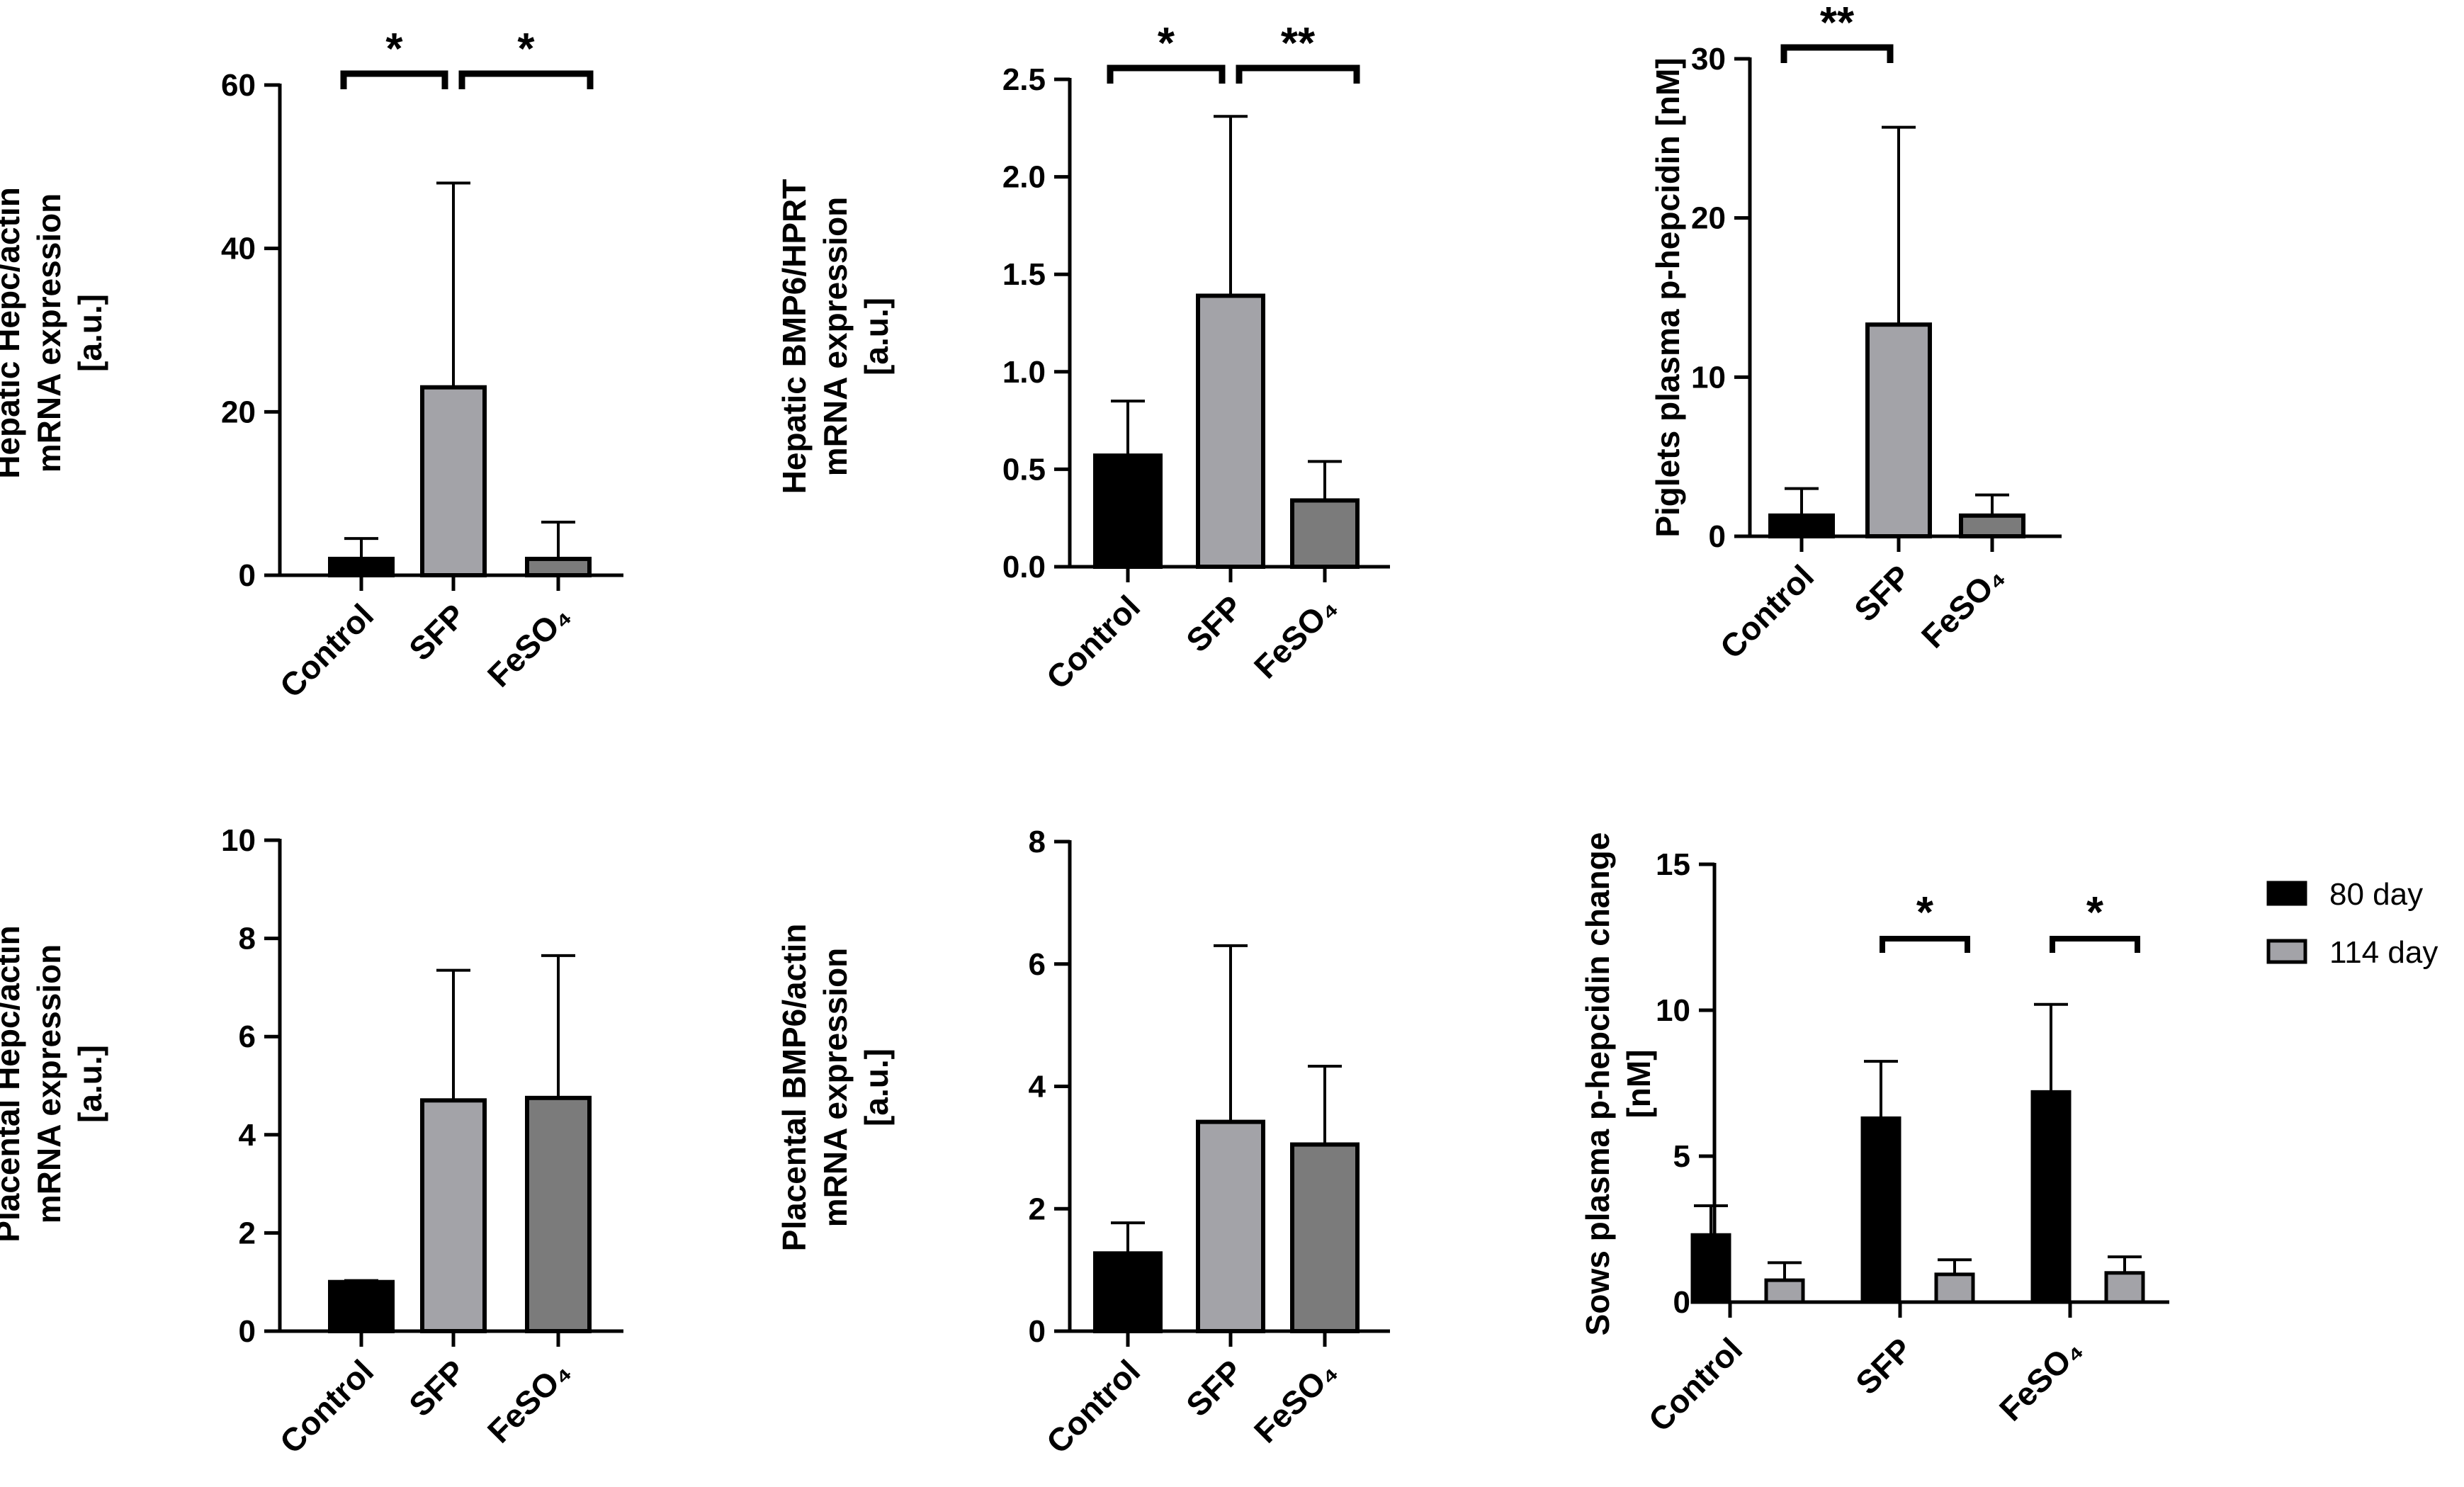 The width and height of the screenshot is (2464, 1487). What do you see at coordinates (1024, 177) in the screenshot?
I see `y-tick-label: 2.0` at bounding box center [1024, 177].